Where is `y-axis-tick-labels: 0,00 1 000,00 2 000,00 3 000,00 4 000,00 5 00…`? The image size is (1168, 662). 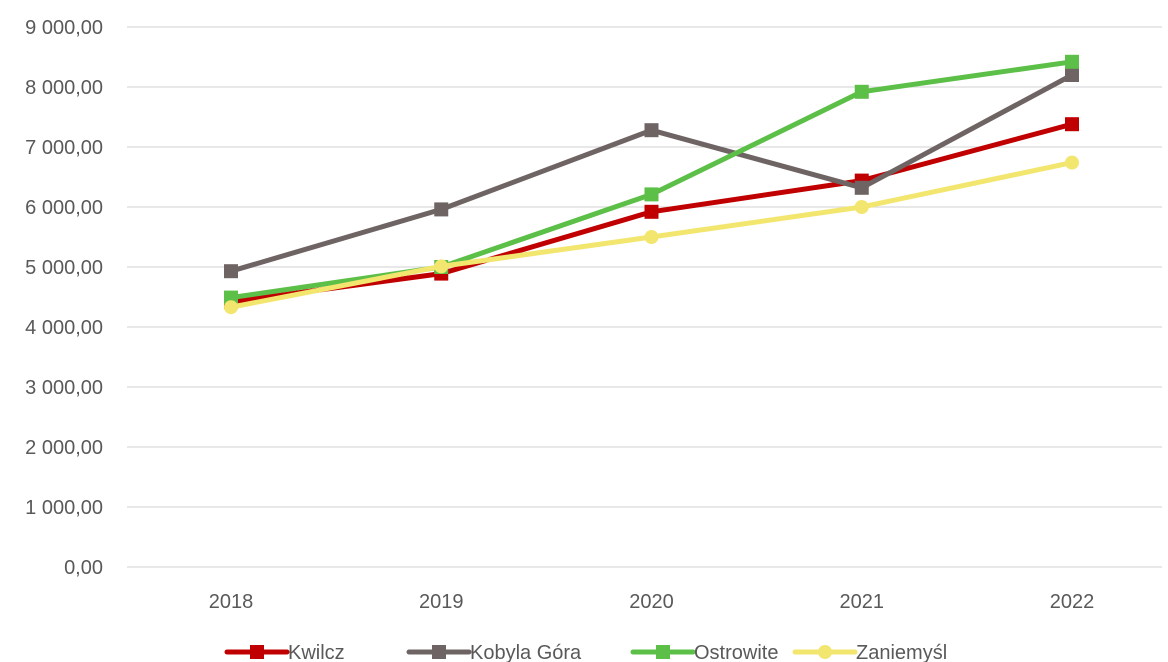 y-axis-tick-labels: 0,00 1 000,00 2 000,00 3 000,00 4 000,00 5 00… is located at coordinates (64, 298).